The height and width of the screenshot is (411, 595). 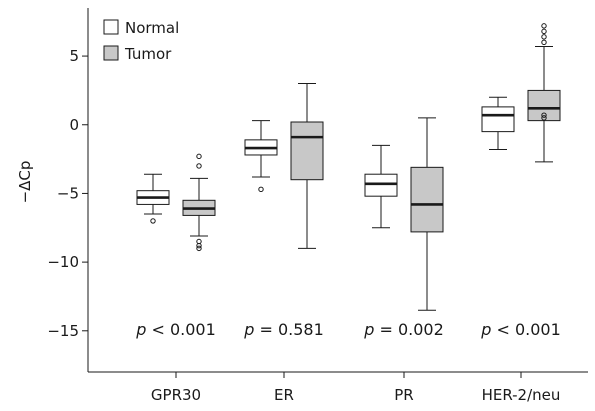 I want to click on box-tumor-er, so click(x=307, y=166).